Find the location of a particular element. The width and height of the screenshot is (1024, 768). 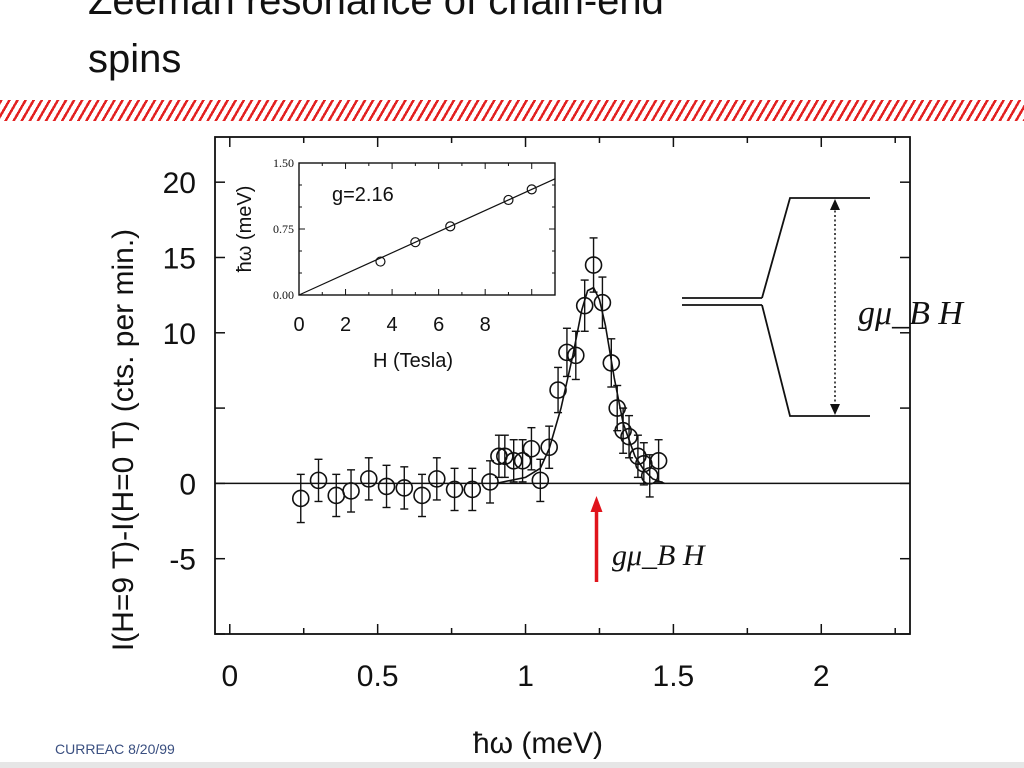

inset-x-tick-label: 0 is located at coordinates (298, 325).